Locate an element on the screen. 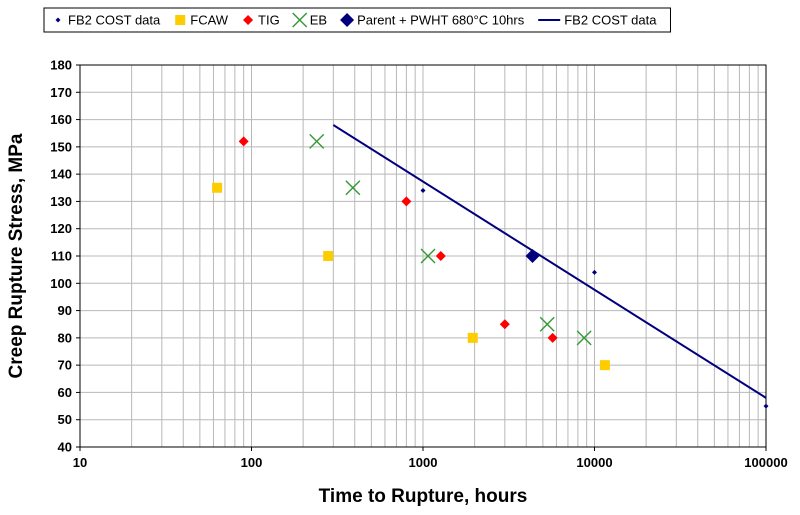  y-tick-label: 180 is located at coordinates (61, 65).